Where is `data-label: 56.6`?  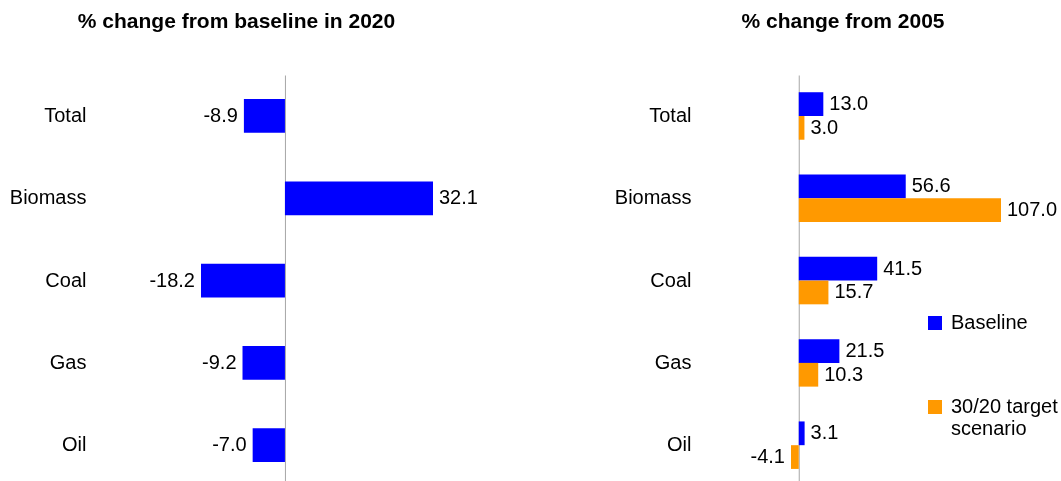 data-label: 56.6 is located at coordinates (931, 185).